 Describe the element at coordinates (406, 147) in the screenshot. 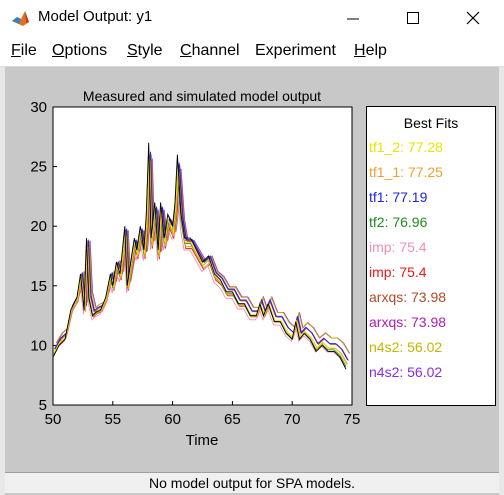

I see `legend-entry: tf1_2: 77.28` at that location.